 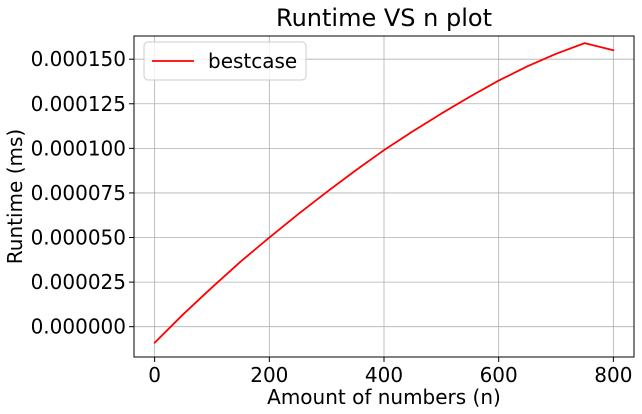 What do you see at coordinates (78, 327) in the screenshot?
I see `y-tick-label: 0.000000` at bounding box center [78, 327].